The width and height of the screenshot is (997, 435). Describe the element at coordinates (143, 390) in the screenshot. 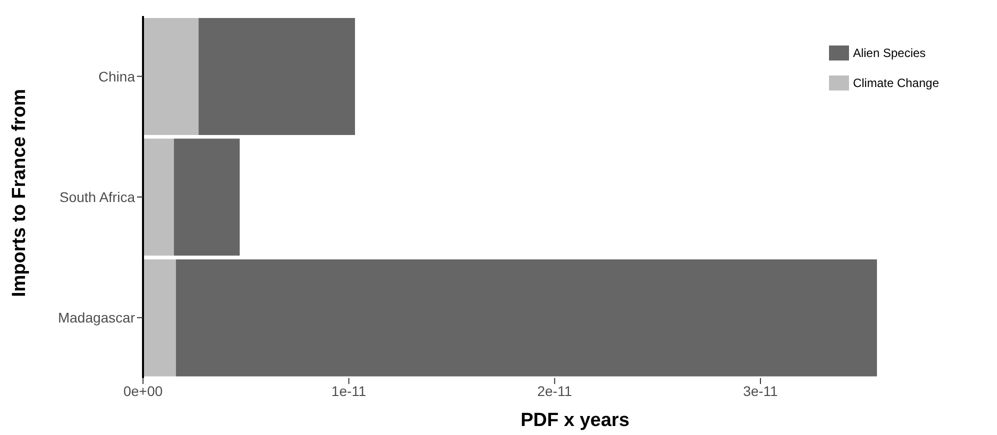

I see `x-tick-label: 0e+00` at that location.